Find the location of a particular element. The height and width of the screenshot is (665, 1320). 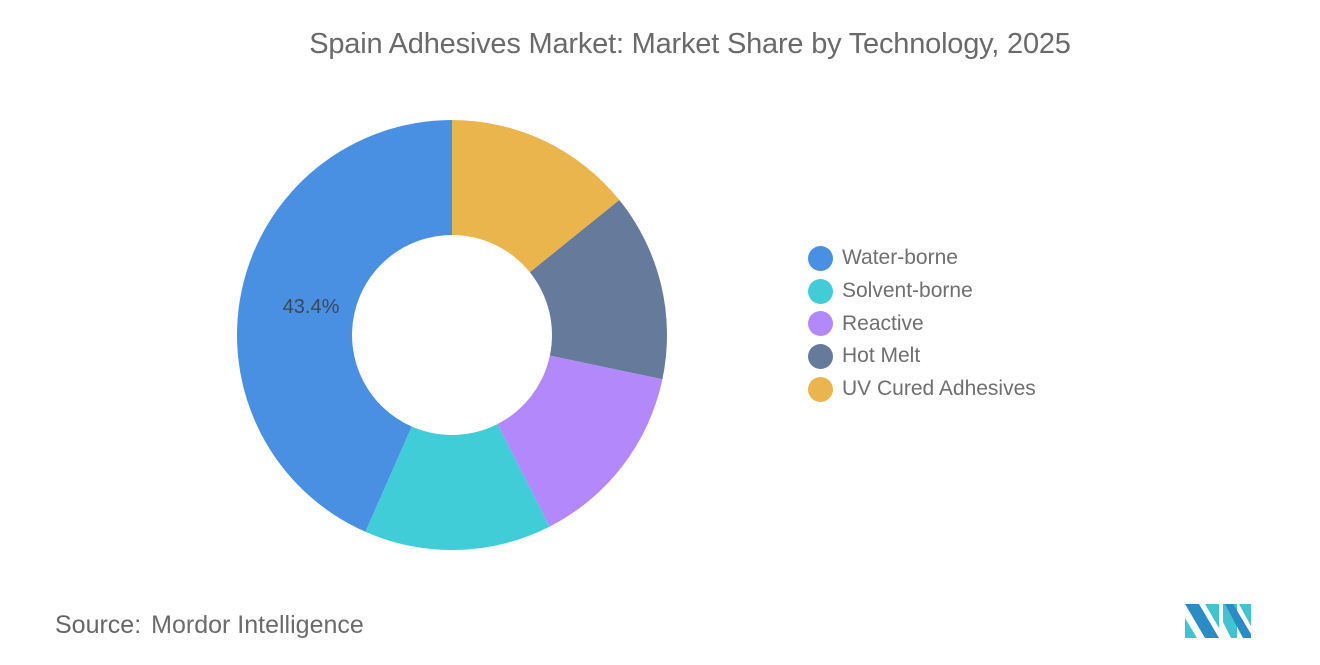

source-note: Source: Mordor Intelligence is located at coordinates (209, 625).